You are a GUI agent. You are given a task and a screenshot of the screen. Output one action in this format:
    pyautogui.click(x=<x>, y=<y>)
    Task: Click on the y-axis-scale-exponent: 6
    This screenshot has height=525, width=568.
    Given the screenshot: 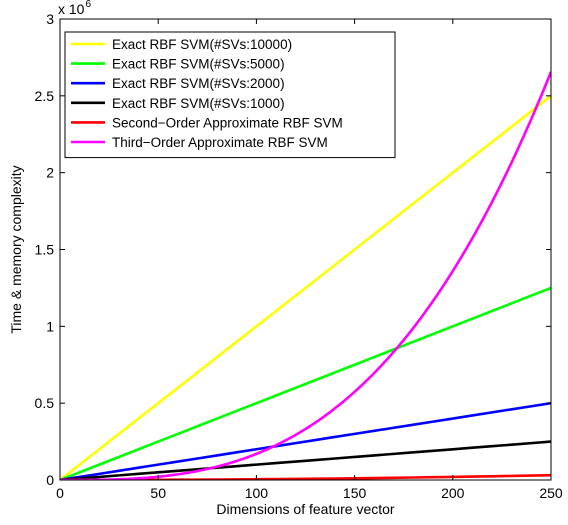 What is the action you would take?
    pyautogui.click(x=88, y=5)
    